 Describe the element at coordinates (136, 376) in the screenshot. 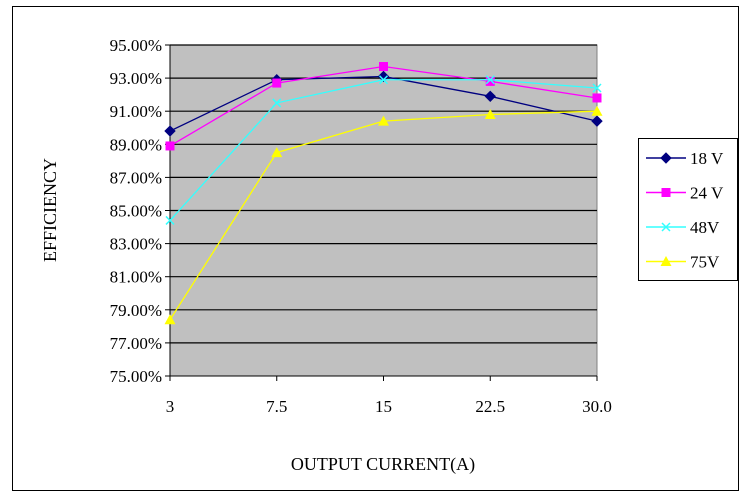

I see `y-tick-label: 75.00%` at that location.